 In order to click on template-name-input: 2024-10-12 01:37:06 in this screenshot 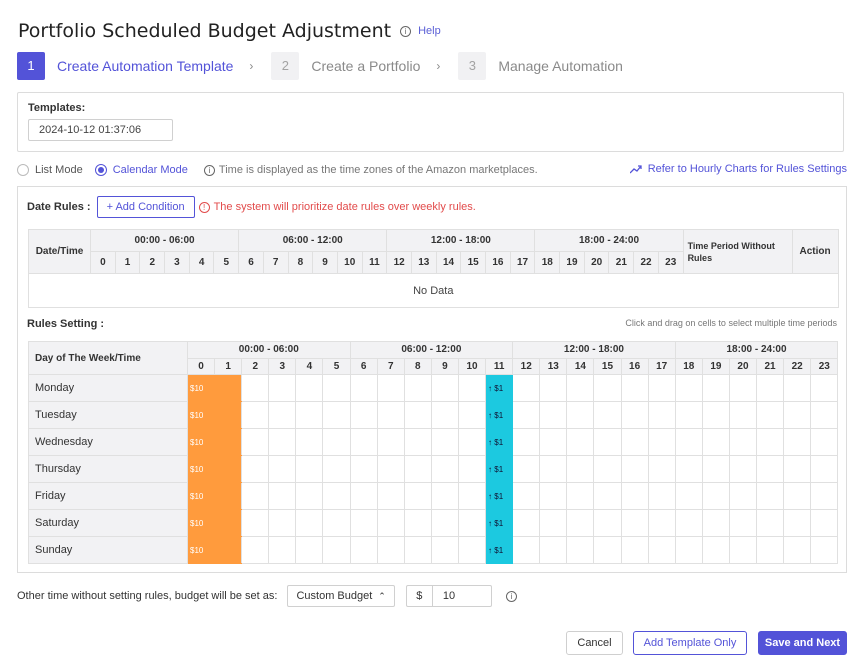, I will do `click(100, 130)`.